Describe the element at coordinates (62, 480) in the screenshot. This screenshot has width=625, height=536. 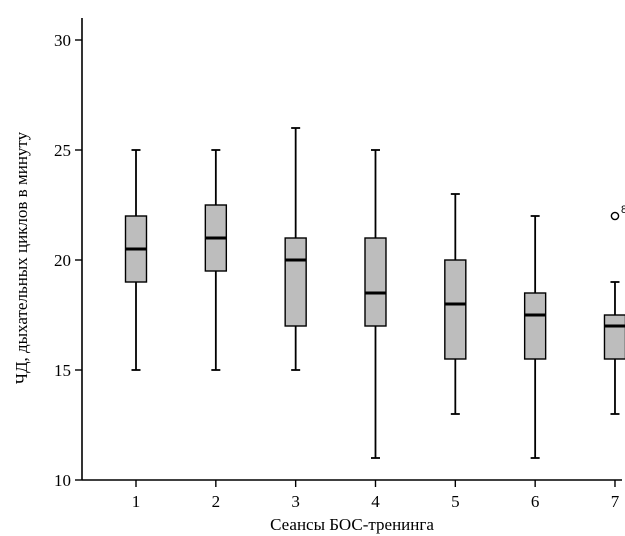
I see `y-tick-label: 10` at that location.